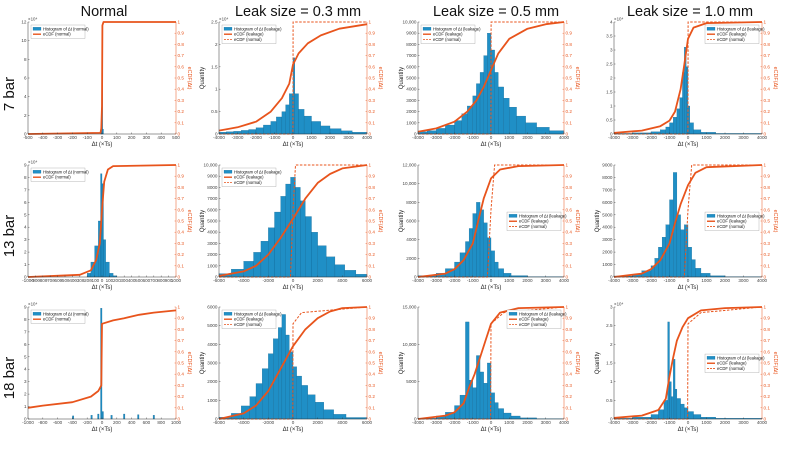 Image resolution: width=787 pixels, height=455 pixels. Describe the element at coordinates (161, 422) in the screenshot. I see `x-tick-label: 800` at that location.